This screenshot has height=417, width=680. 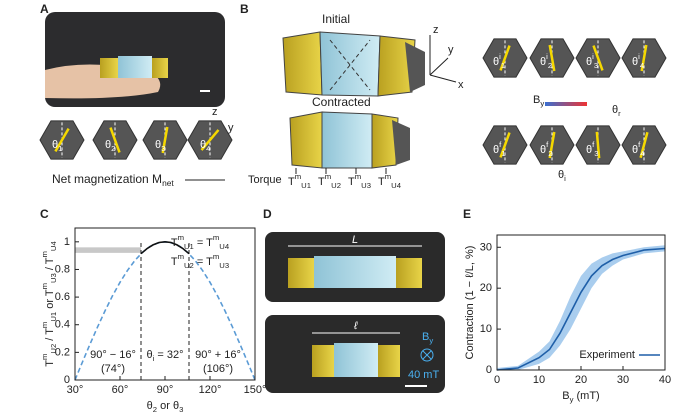 What do you see at coordinates (49, 304) in the screenshot?
I see `y-axis-label: TmU2 / TmU1 or TmU3 / TmU4` at bounding box center [49, 304].